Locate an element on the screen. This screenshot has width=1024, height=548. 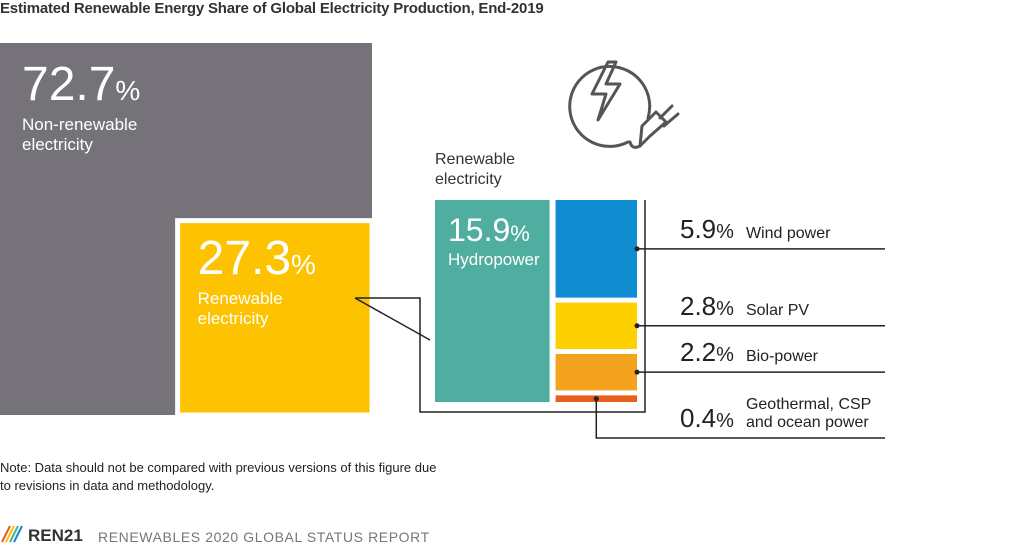
value-label: 72.7% is located at coordinates (92, 85).